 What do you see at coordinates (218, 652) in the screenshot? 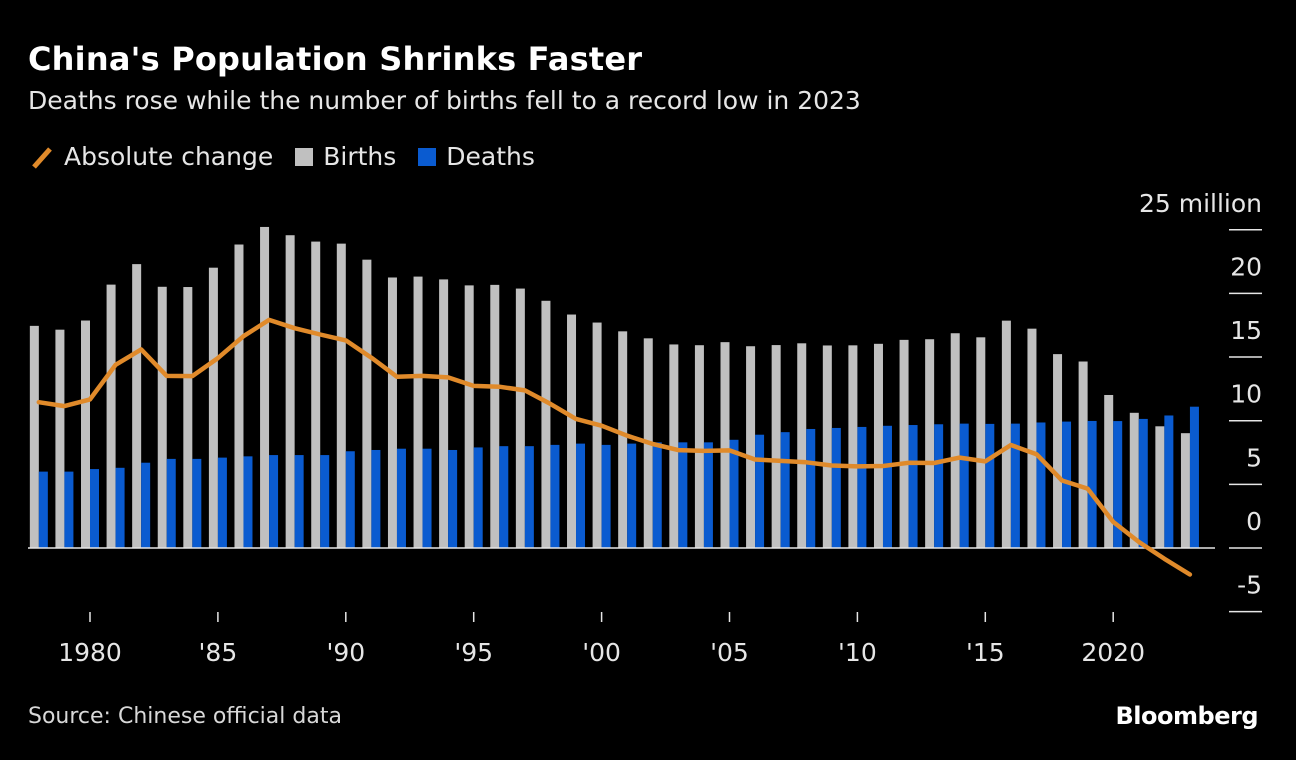
I see `x-tick-label: '85` at bounding box center [218, 652].